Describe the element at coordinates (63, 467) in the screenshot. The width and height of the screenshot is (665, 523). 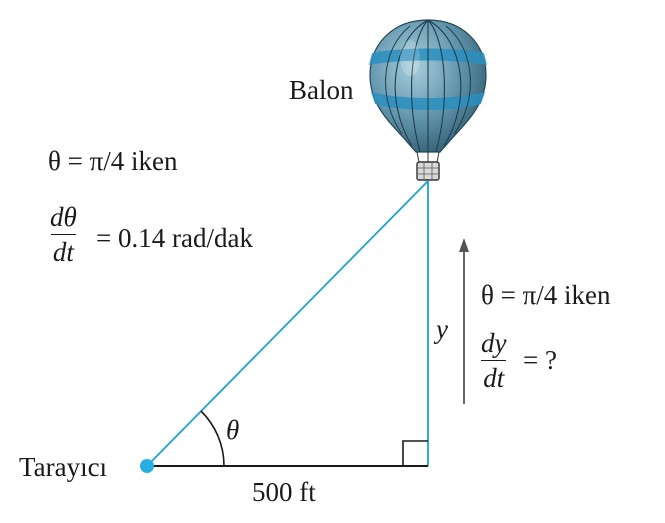
I see `tracker-label: Tarayıcı` at that location.